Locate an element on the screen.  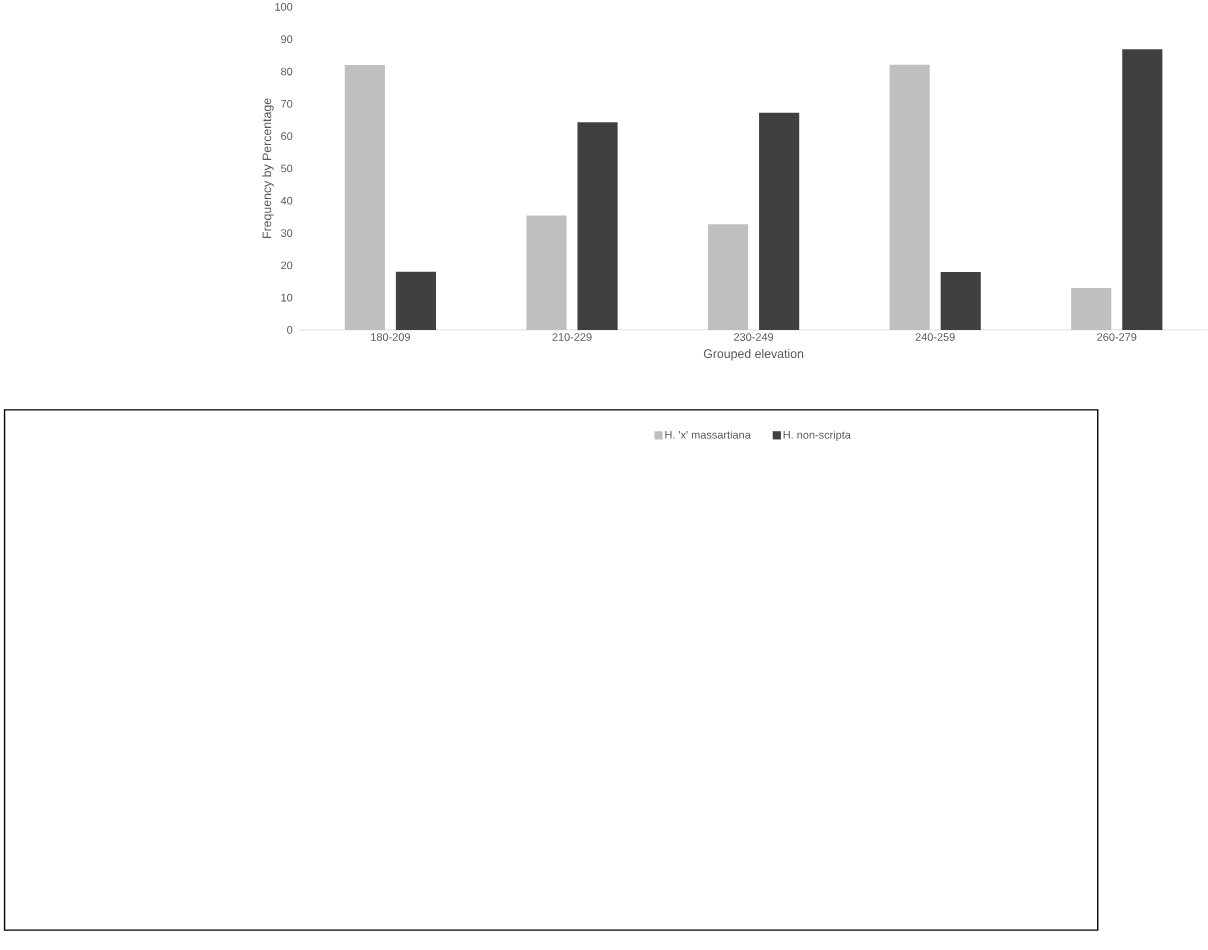
x-axis-title: Grouped elevation is located at coordinates (753, 354).